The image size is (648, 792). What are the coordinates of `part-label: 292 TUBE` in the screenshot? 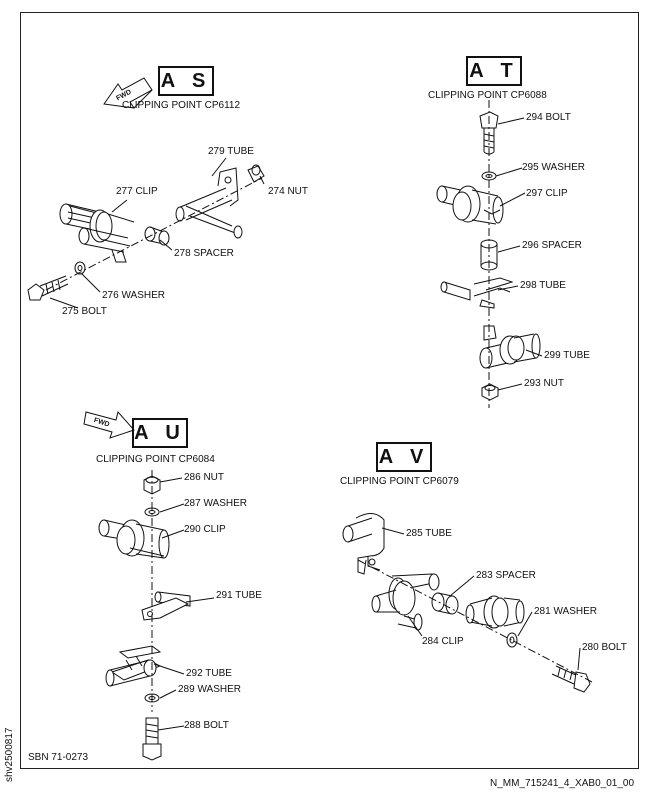 It's located at (209, 673).